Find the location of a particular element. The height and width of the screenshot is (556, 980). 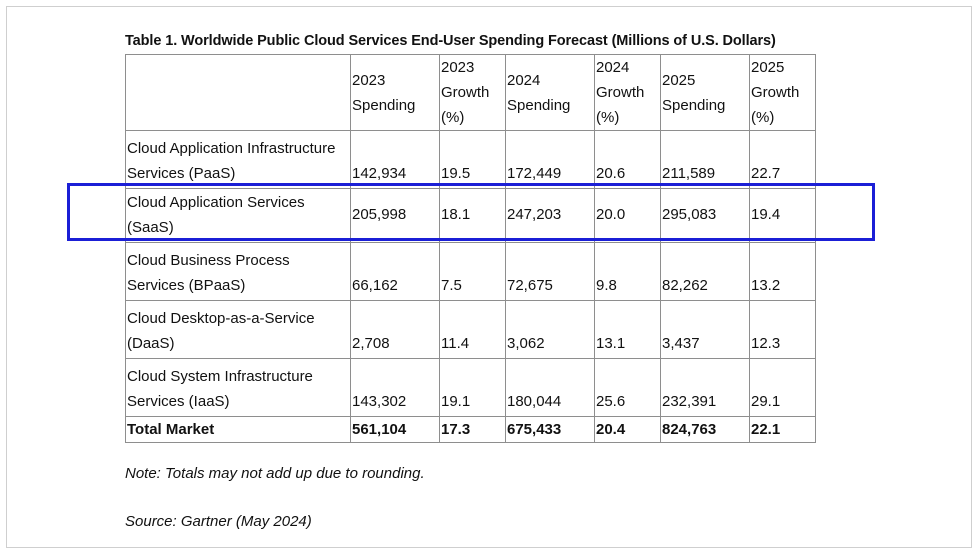

cell-2024-spending: 3,062 is located at coordinates (550, 329).